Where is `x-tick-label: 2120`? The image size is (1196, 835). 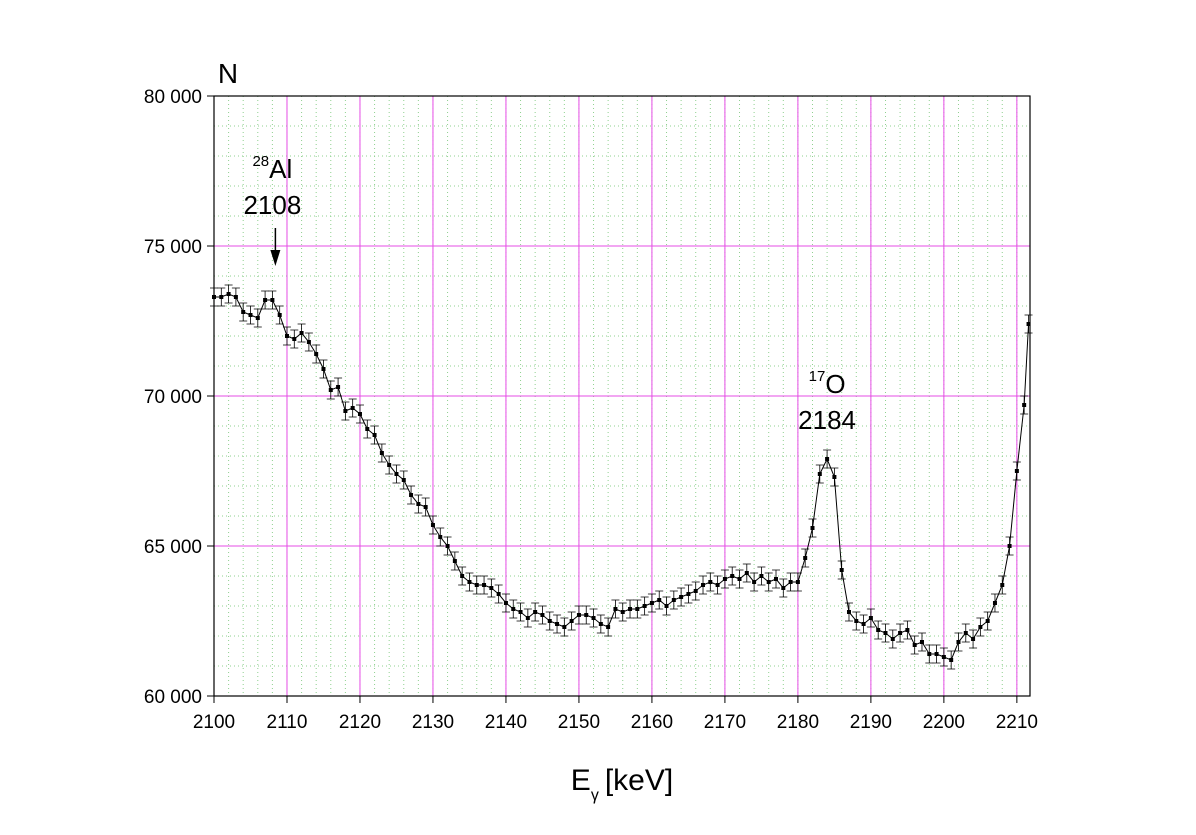
x-tick-label: 2120 is located at coordinates (360, 722).